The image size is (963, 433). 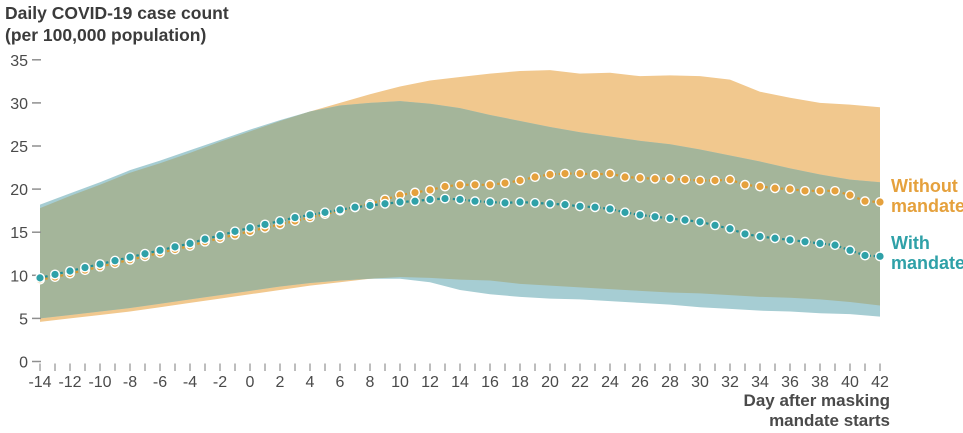 What do you see at coordinates (190, 382) in the screenshot?
I see `x-tick-label: -4` at bounding box center [190, 382].